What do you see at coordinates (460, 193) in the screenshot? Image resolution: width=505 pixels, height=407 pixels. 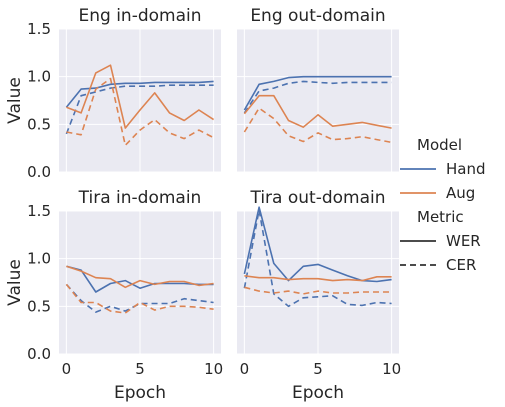 I see `legend-entry-aug: Aug` at bounding box center [460, 193].